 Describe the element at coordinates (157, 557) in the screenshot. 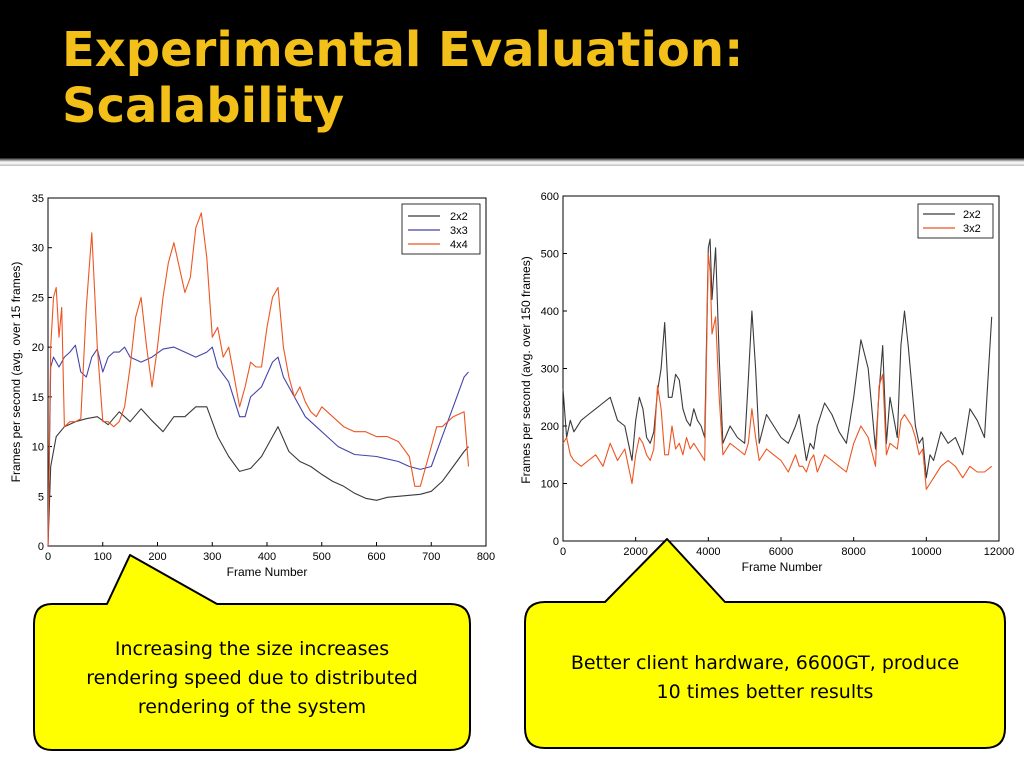

I see `chart-1-xtick-label: 200` at that location.